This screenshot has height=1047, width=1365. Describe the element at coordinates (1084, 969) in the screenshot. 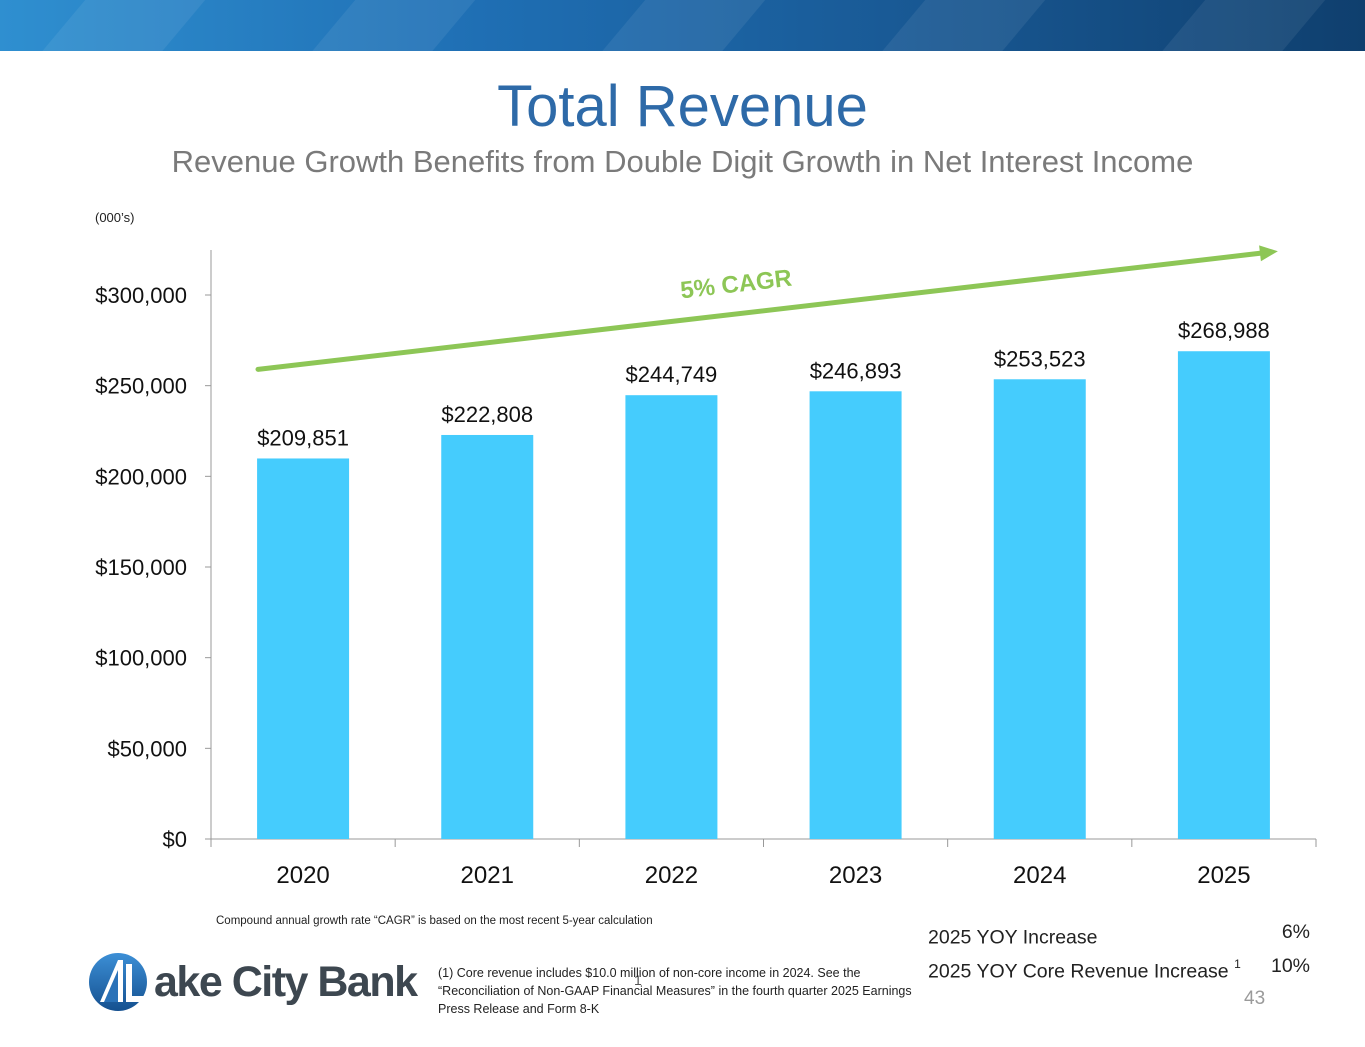

I see `stat-label: 2025 YOY Core Revenue Increase 1` at that location.